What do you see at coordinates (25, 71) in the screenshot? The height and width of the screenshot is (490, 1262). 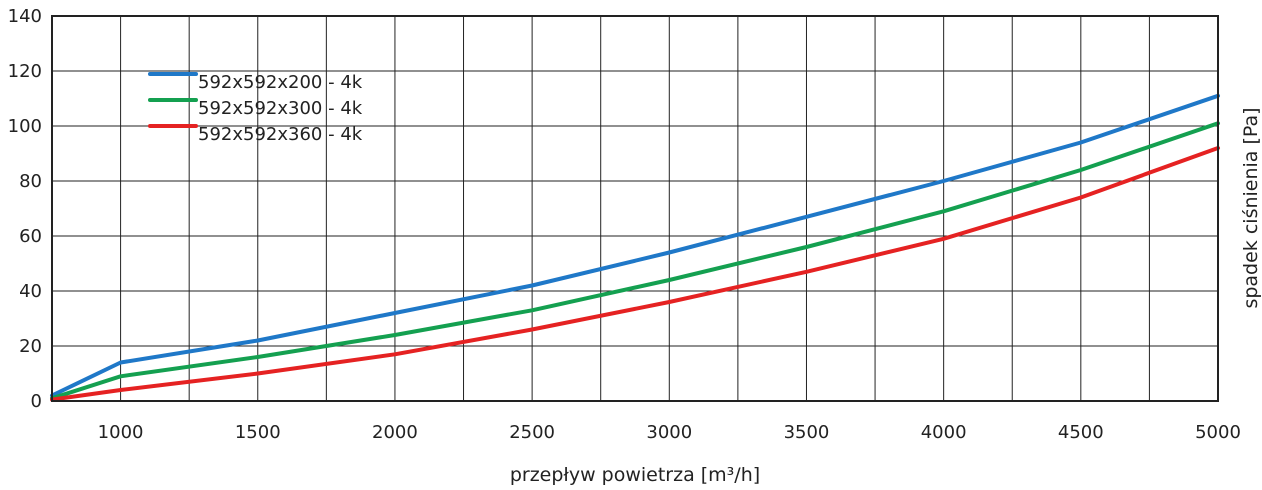 I see `y-tick-label: 120` at bounding box center [25, 71].